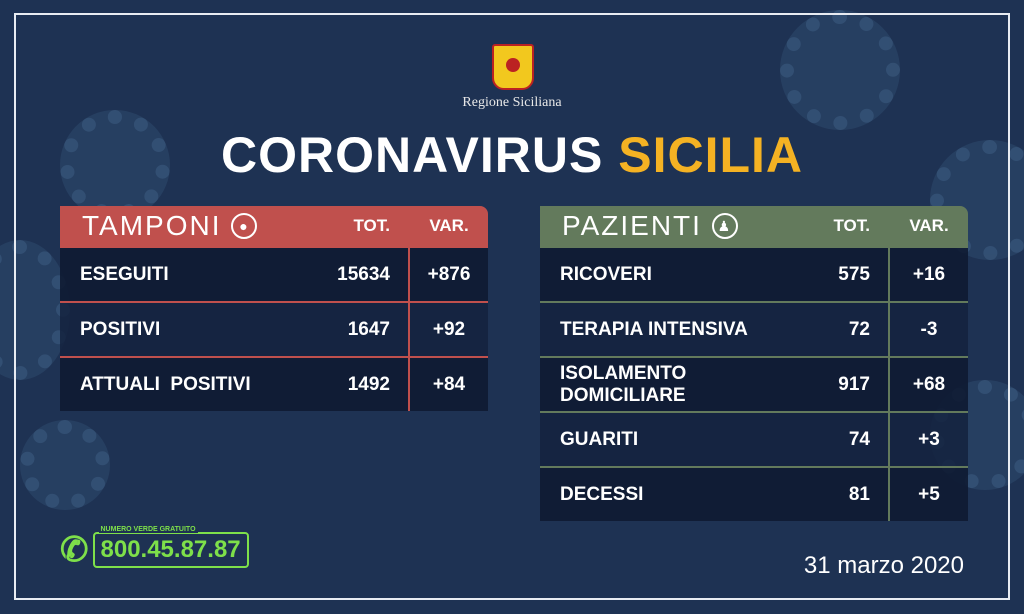  I want to click on pazienti-header: PAZIENTI ♟ TOT. VAR., so click(754, 226).